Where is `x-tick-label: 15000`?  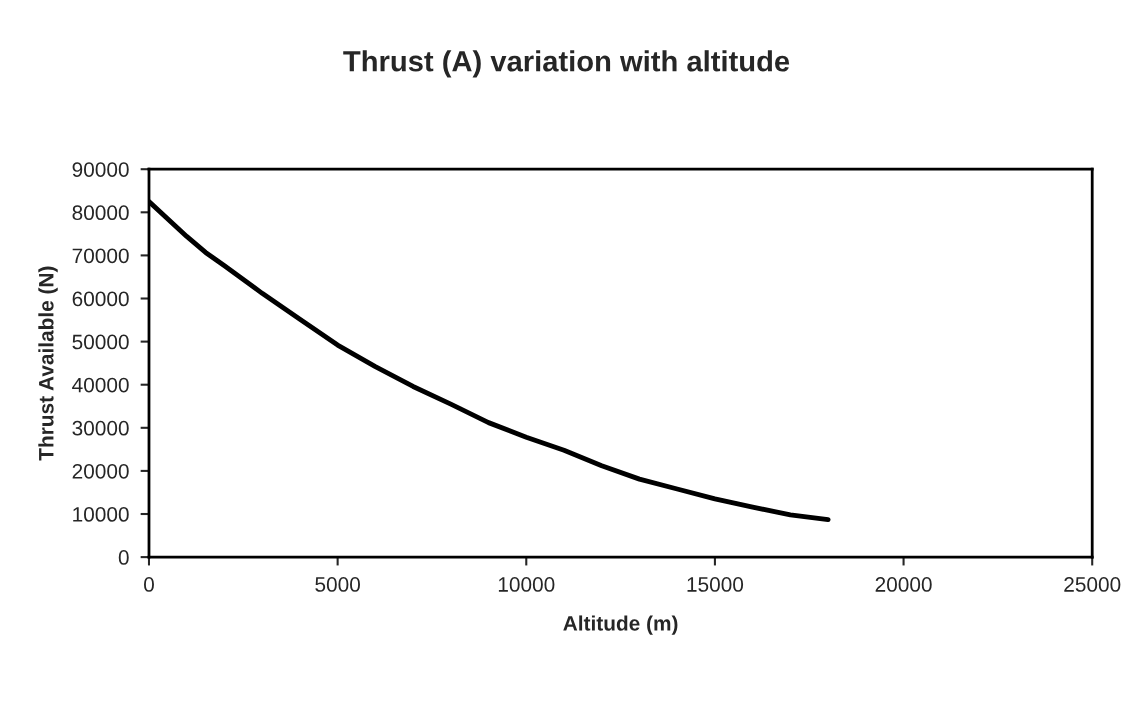
x-tick-label: 15000 is located at coordinates (715, 584).